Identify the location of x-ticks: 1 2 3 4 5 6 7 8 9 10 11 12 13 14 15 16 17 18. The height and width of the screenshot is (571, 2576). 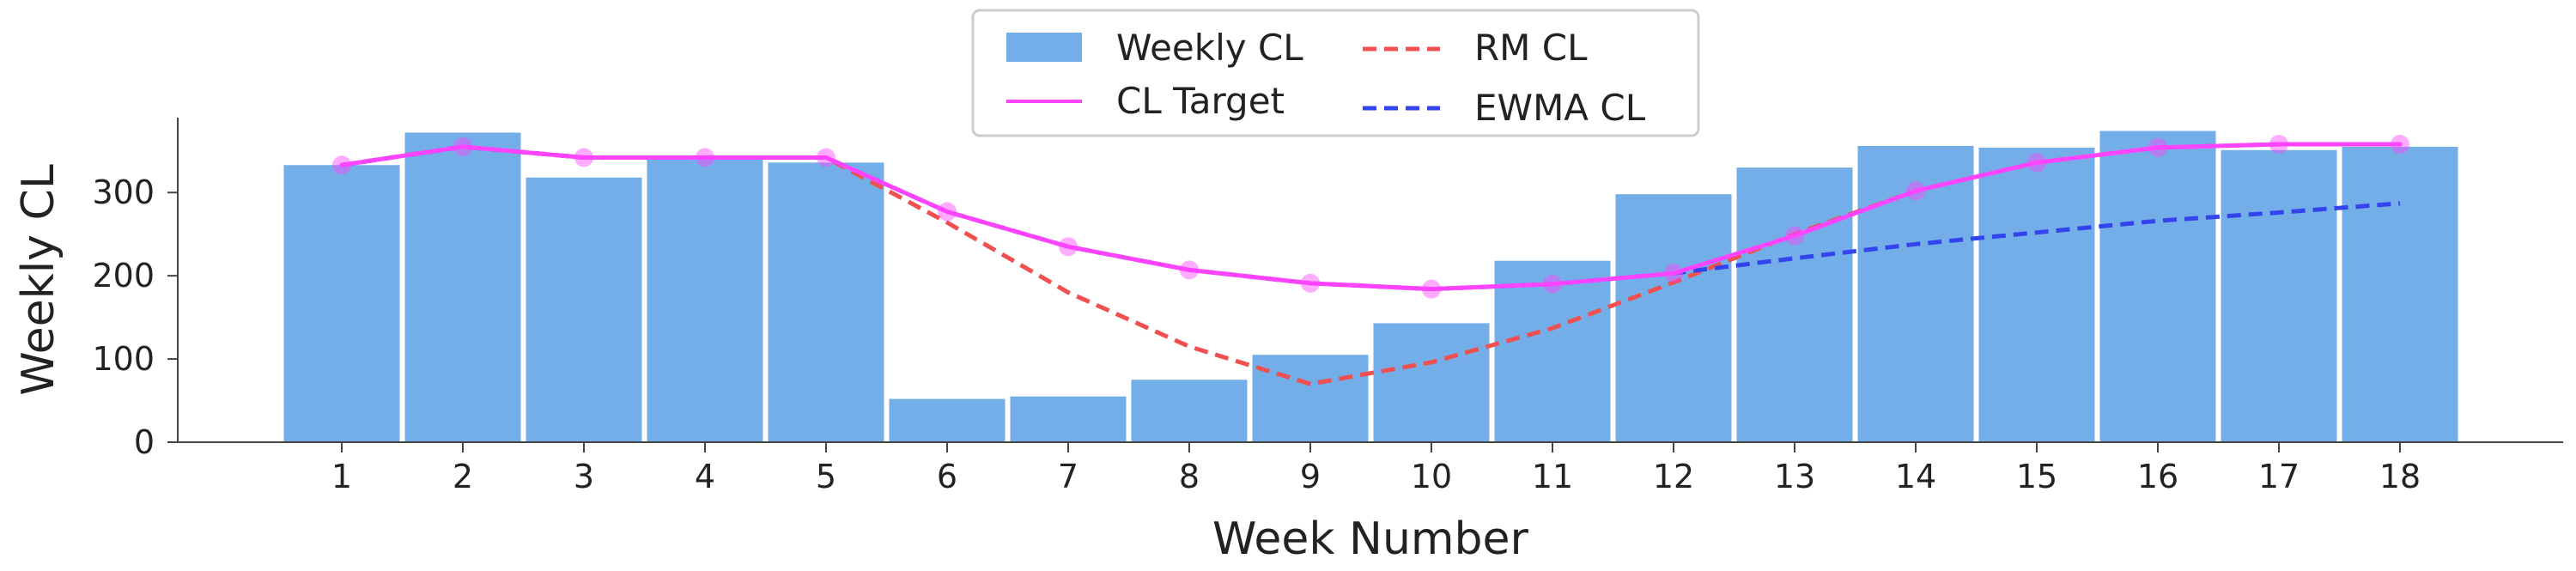
(1376, 469).